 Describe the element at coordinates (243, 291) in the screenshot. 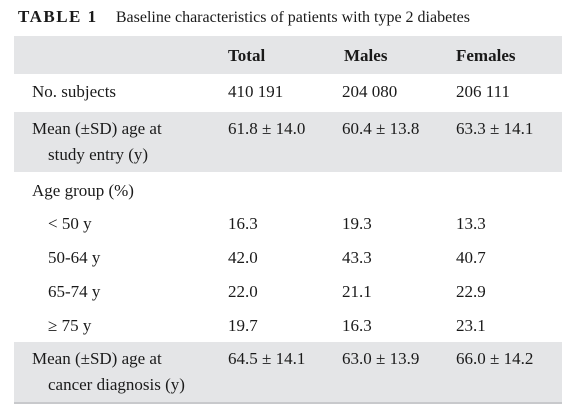

I see `cell-total: 22.0` at that location.